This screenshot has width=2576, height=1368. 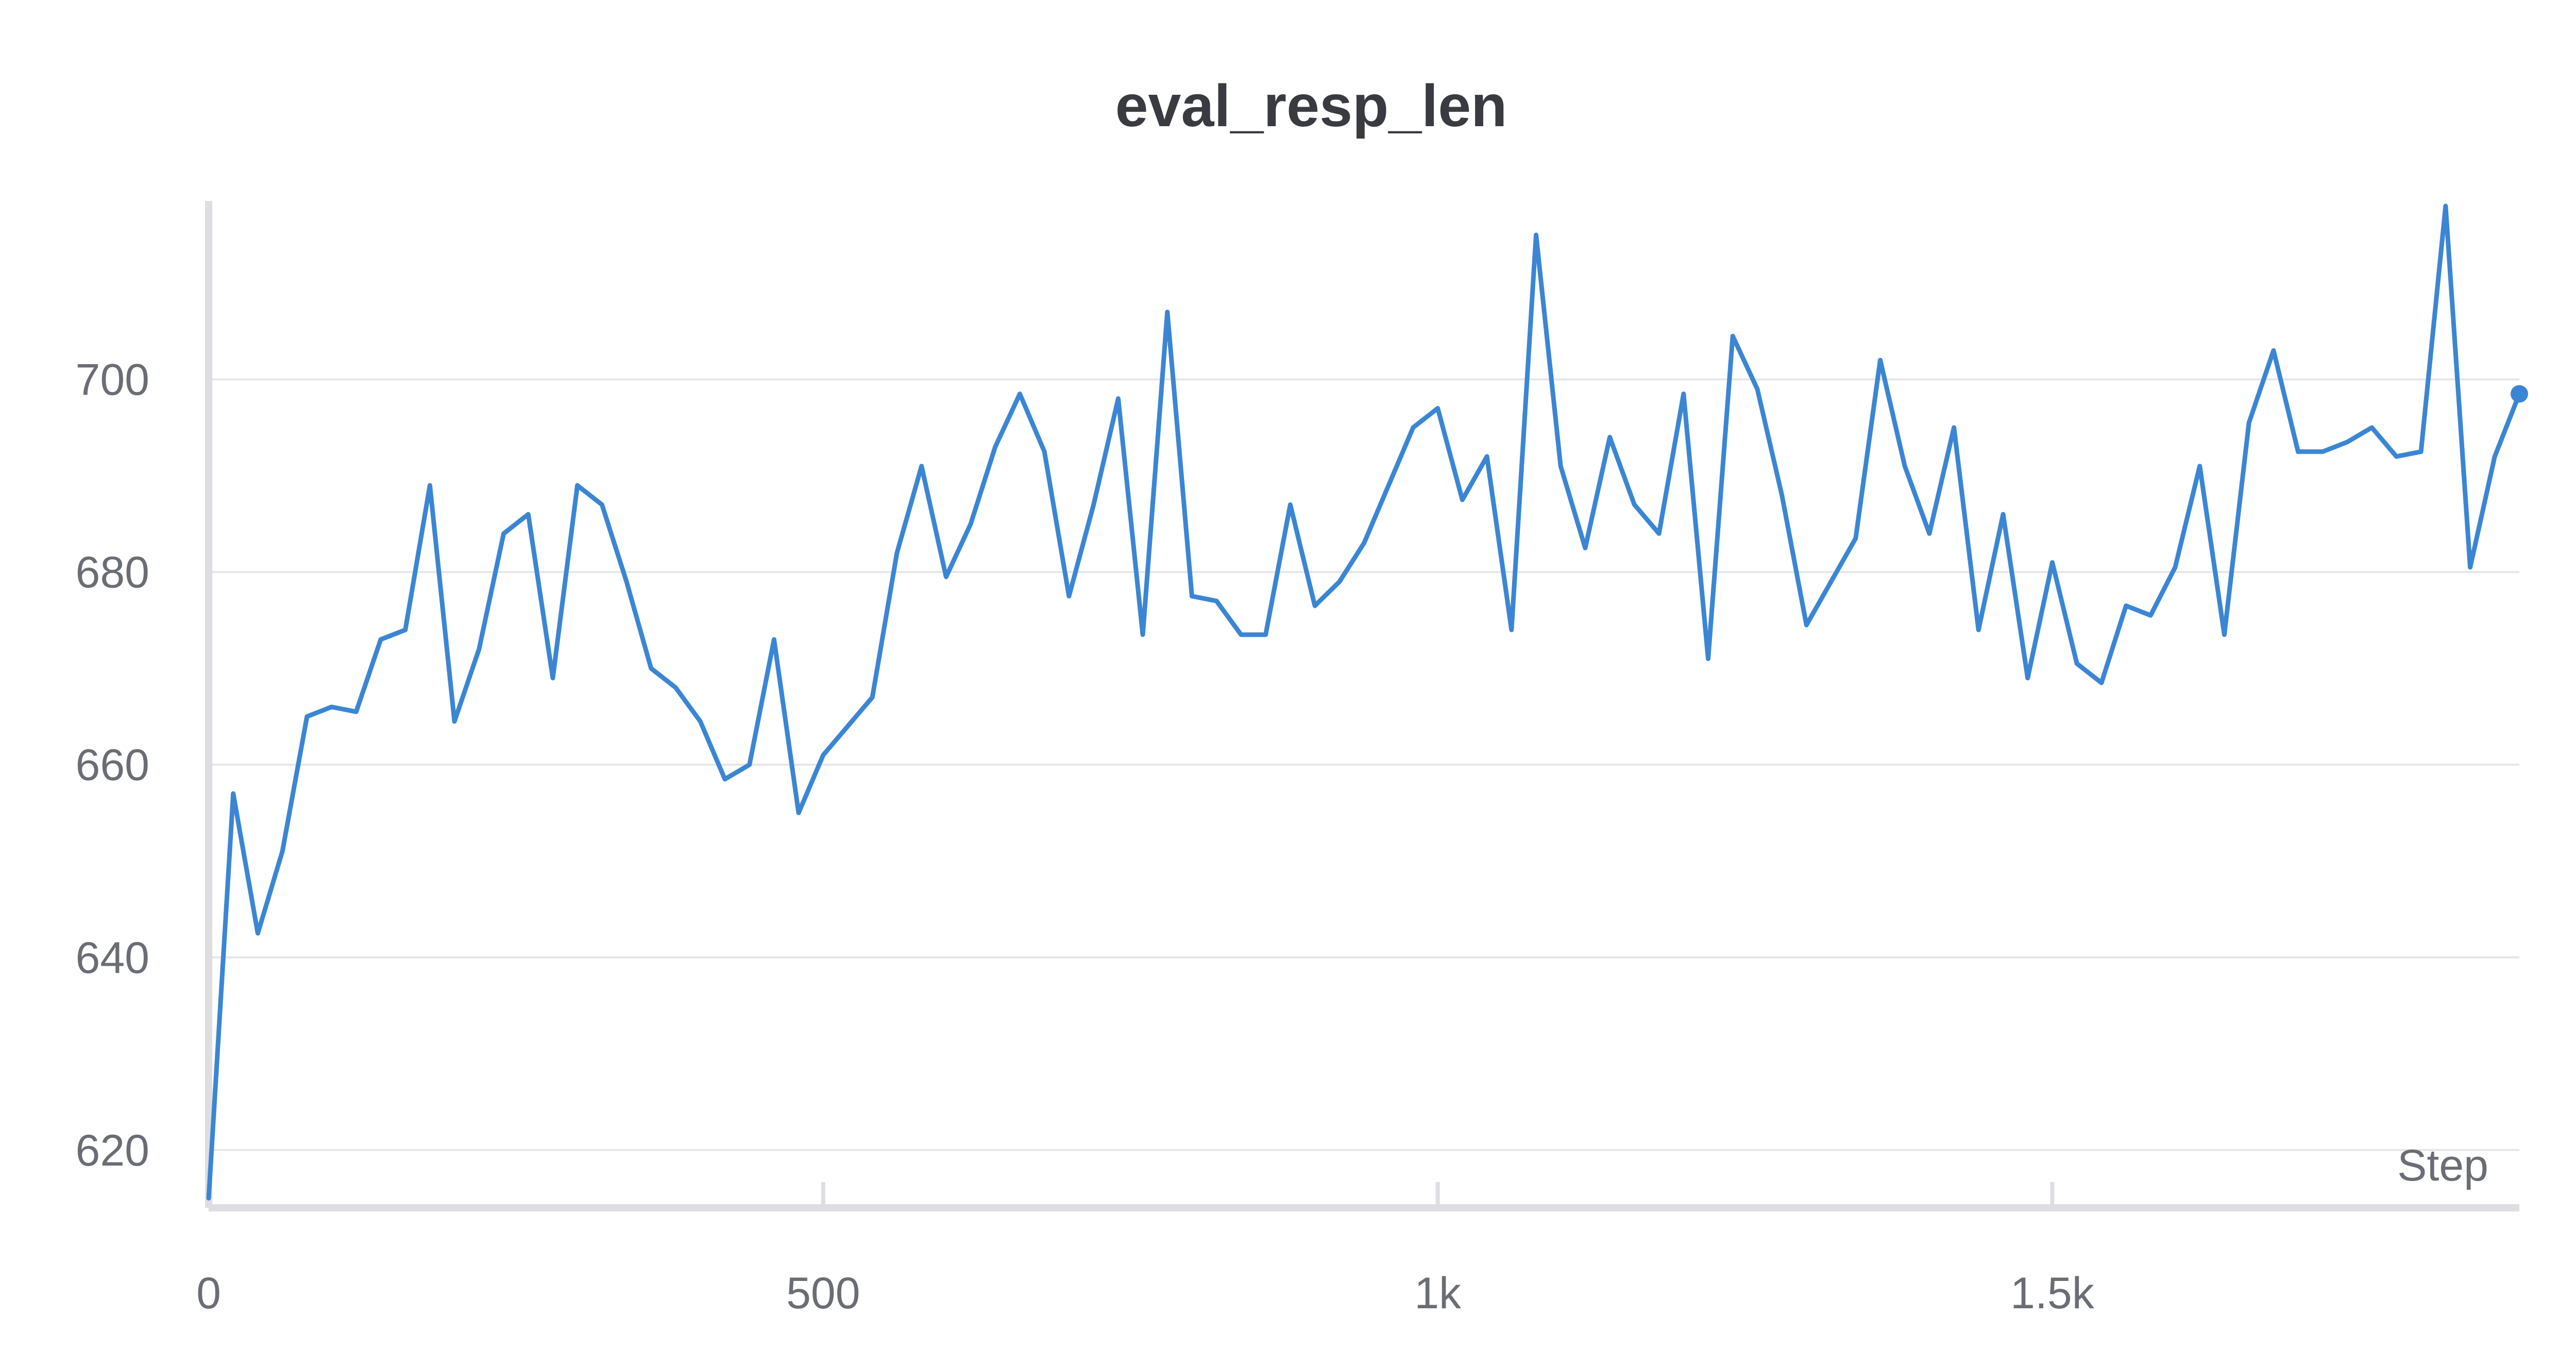 I want to click on x-tick-label: 1.5k, so click(x=2052, y=1293).